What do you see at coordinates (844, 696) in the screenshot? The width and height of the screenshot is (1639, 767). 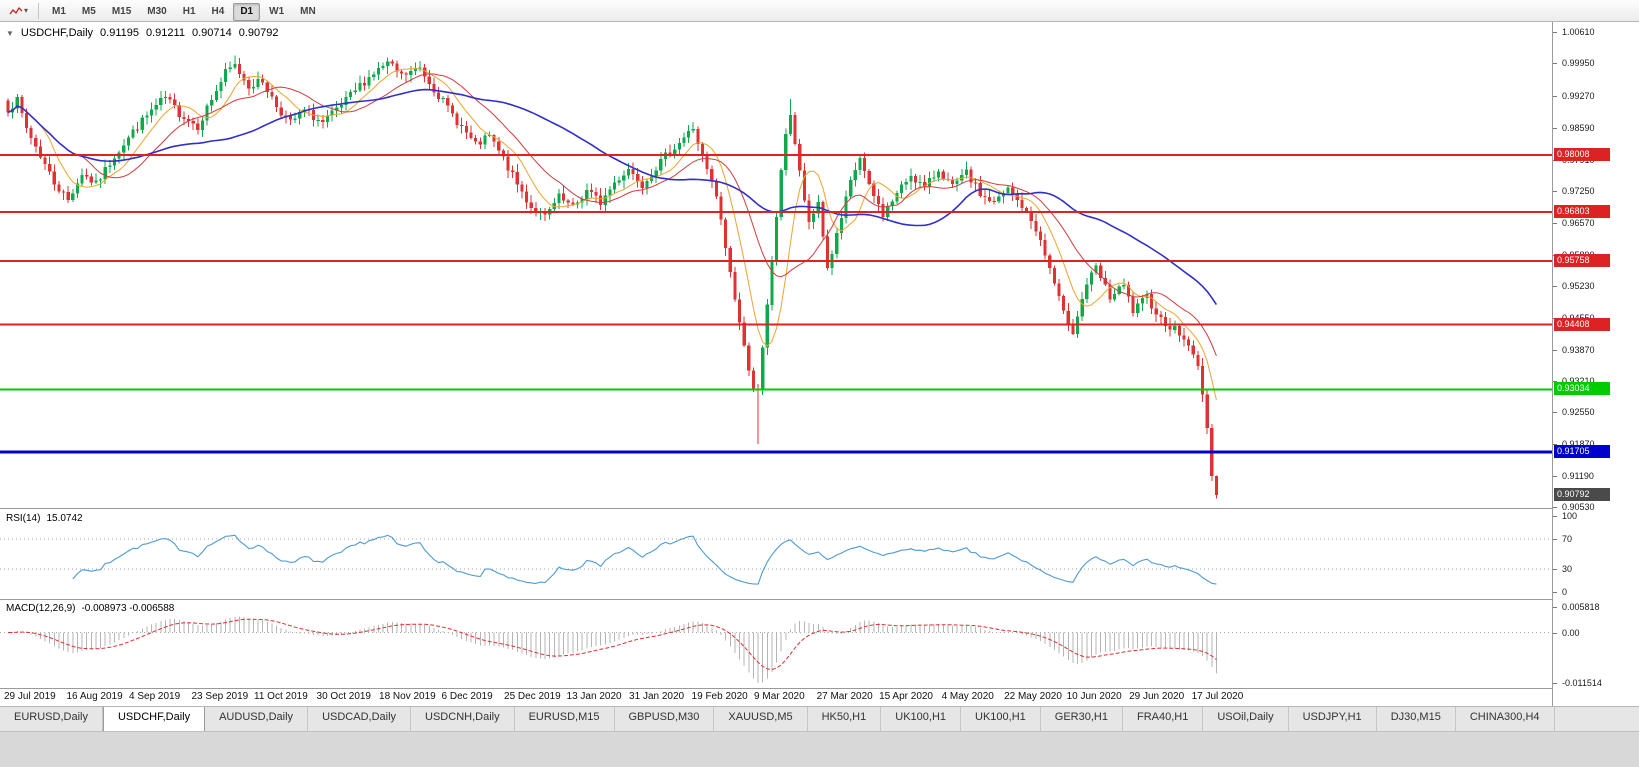 I see `date-label: 27 Mar 2020` at bounding box center [844, 696].